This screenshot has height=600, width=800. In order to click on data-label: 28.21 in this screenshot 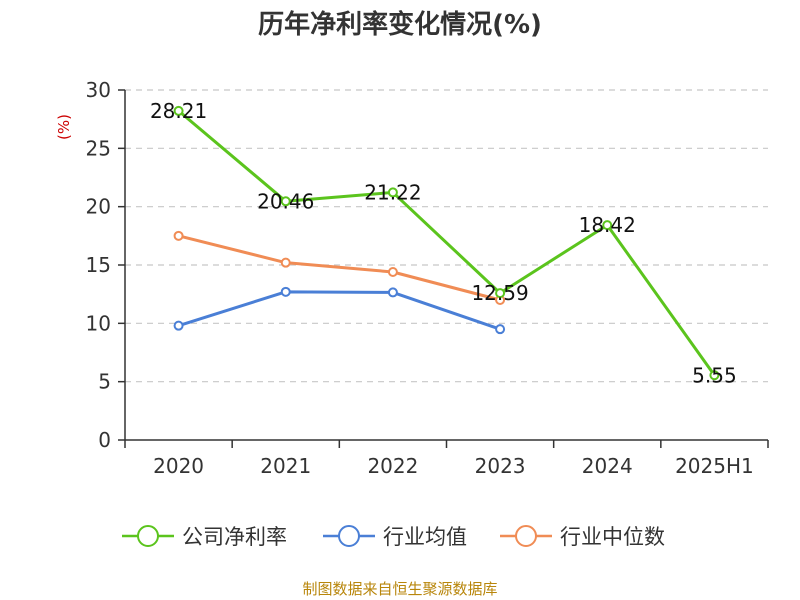, I will do `click(178, 111)`.